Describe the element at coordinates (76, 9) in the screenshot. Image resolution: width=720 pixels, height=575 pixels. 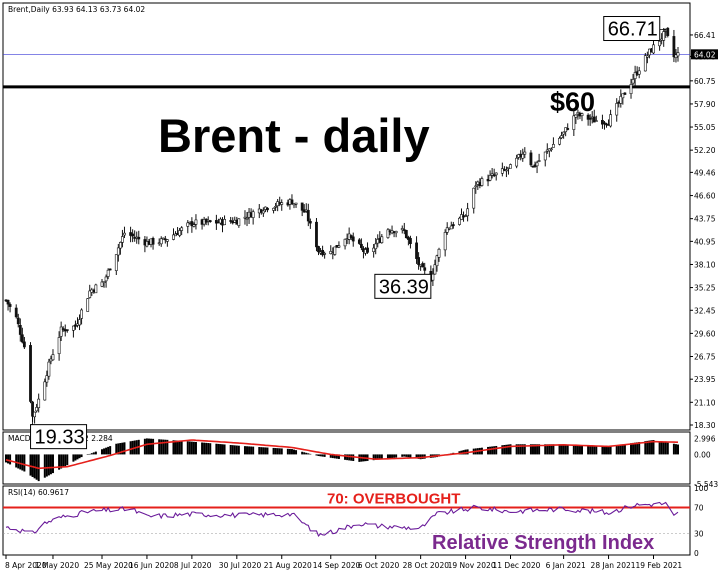
I see `price-header: Brent,Daily 63.93 64.13 63.73 64.02` at that location.